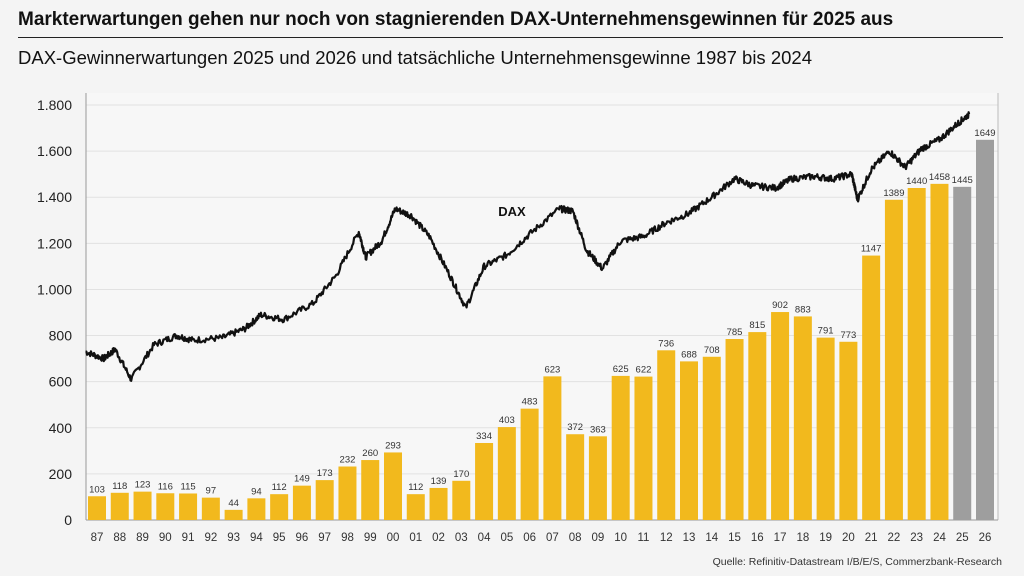 This screenshot has width=1024, height=576. What do you see at coordinates (188, 538) in the screenshot?
I see `x-tick-label: 91` at bounding box center [188, 538].